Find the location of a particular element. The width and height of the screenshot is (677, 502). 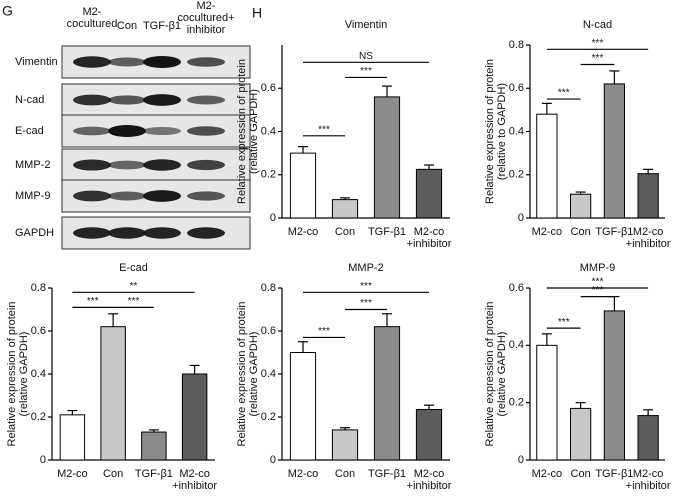

row-label: E-cad is located at coordinates (29, 131).